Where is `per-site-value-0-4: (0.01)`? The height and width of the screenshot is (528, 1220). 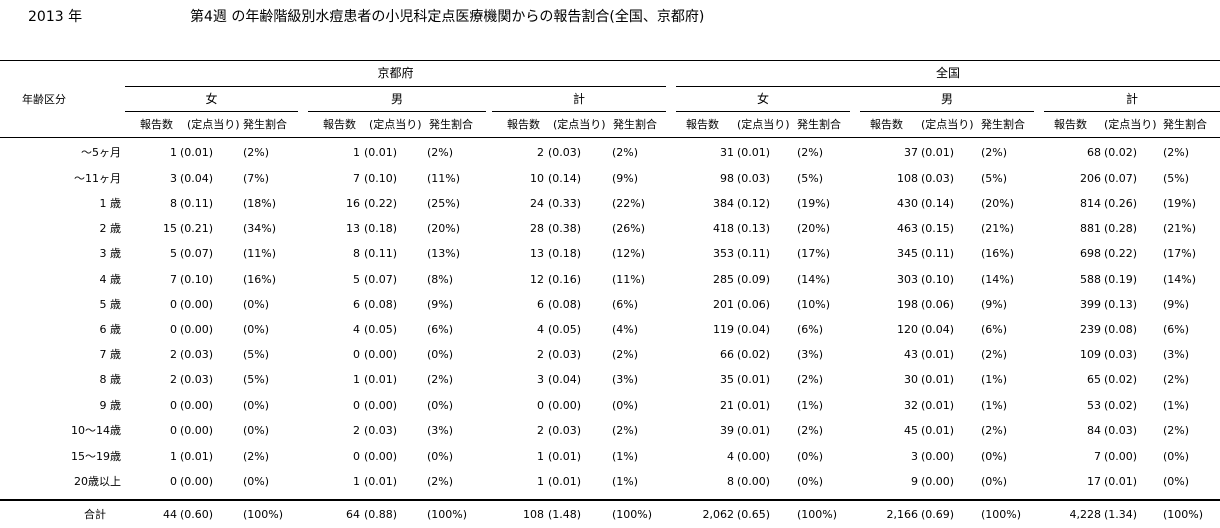 per-site-value-0-4: (0.01) is located at coordinates (938, 152).